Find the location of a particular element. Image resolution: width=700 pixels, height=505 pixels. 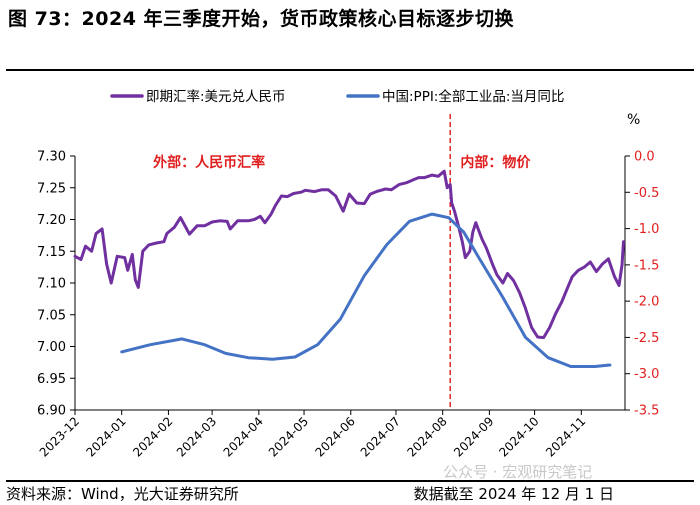

x-tick-label: 2024-05 is located at coordinates (288, 436).